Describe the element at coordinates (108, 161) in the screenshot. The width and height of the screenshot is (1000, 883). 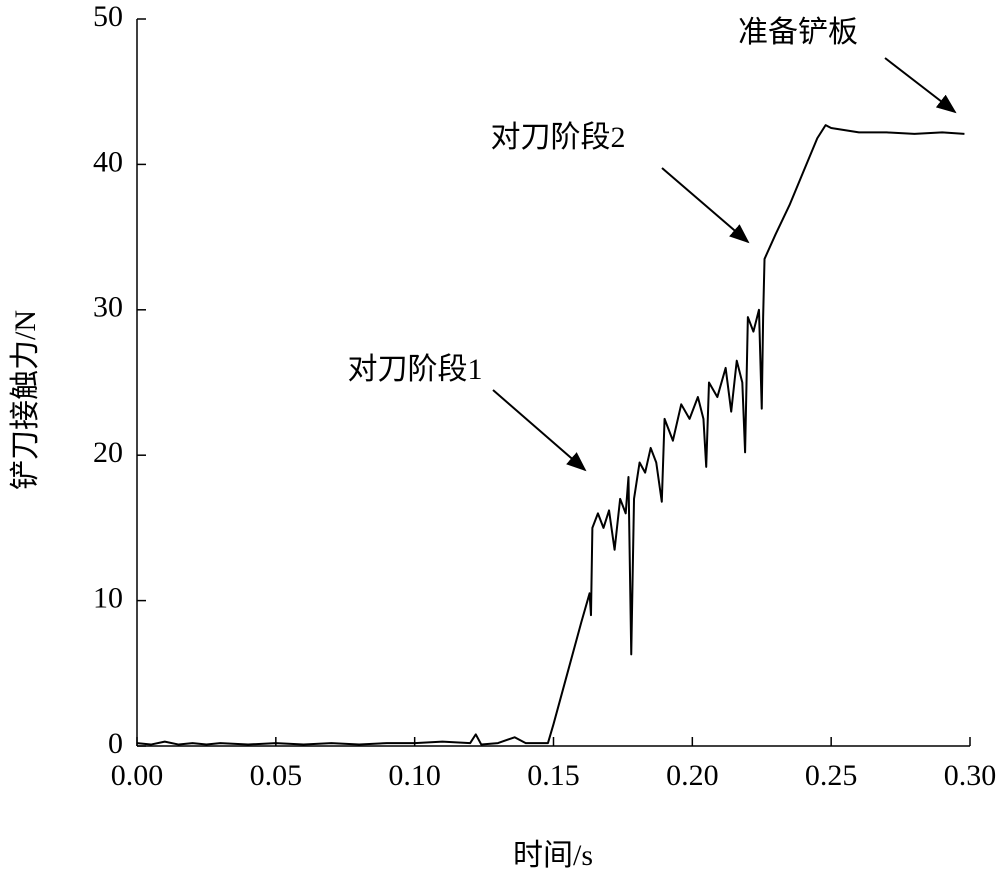
I see `y-tick-label: 40` at that location.